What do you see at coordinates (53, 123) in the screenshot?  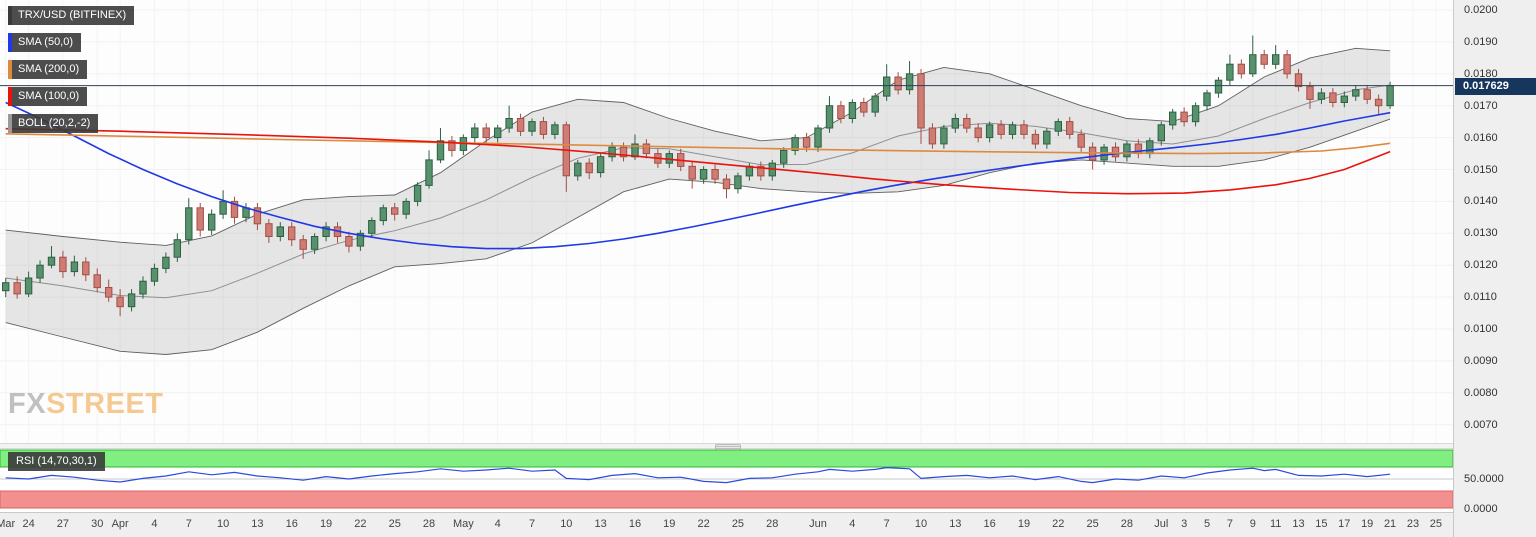 I see `legend-item-boll-20-2-2: BOLL (20,2,-2)` at bounding box center [53, 123].